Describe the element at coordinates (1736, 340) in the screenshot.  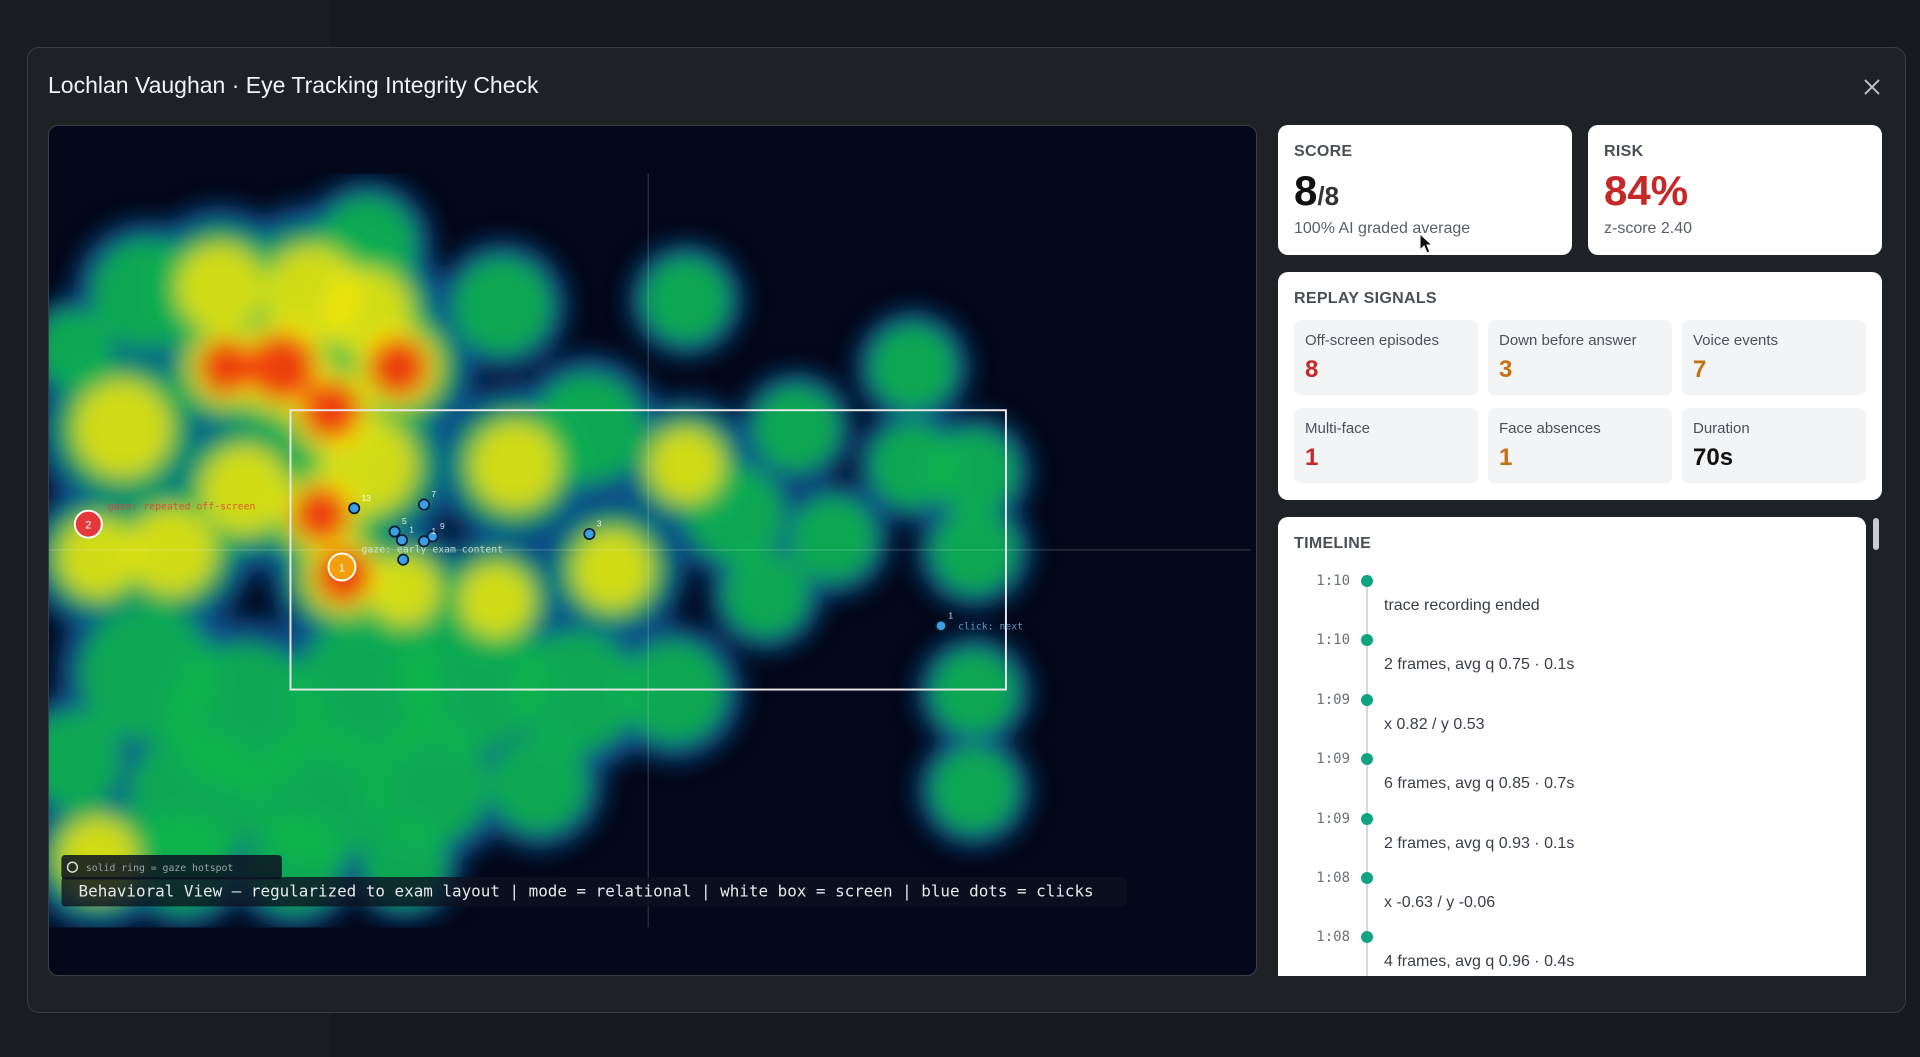
I see `signal-name: Voice events` at that location.